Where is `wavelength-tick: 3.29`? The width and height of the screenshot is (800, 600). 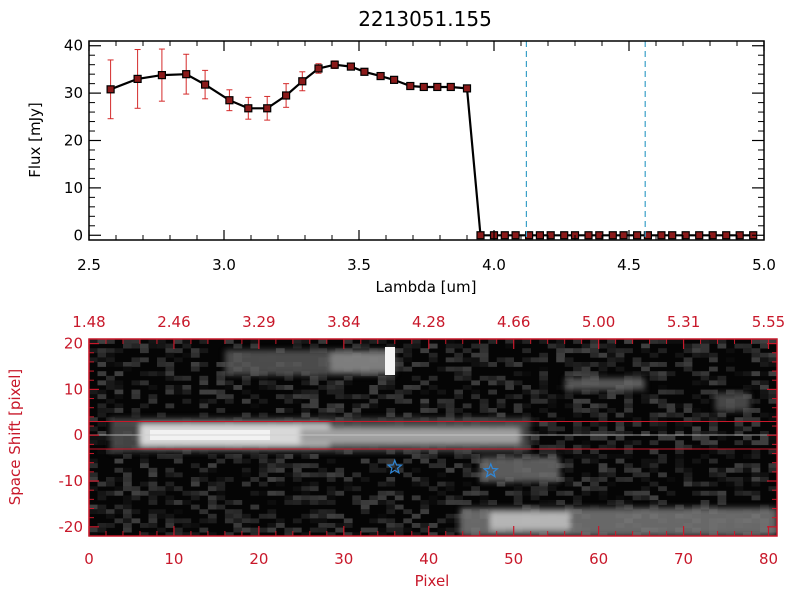
wavelength-tick: 3.29 is located at coordinates (259, 331).